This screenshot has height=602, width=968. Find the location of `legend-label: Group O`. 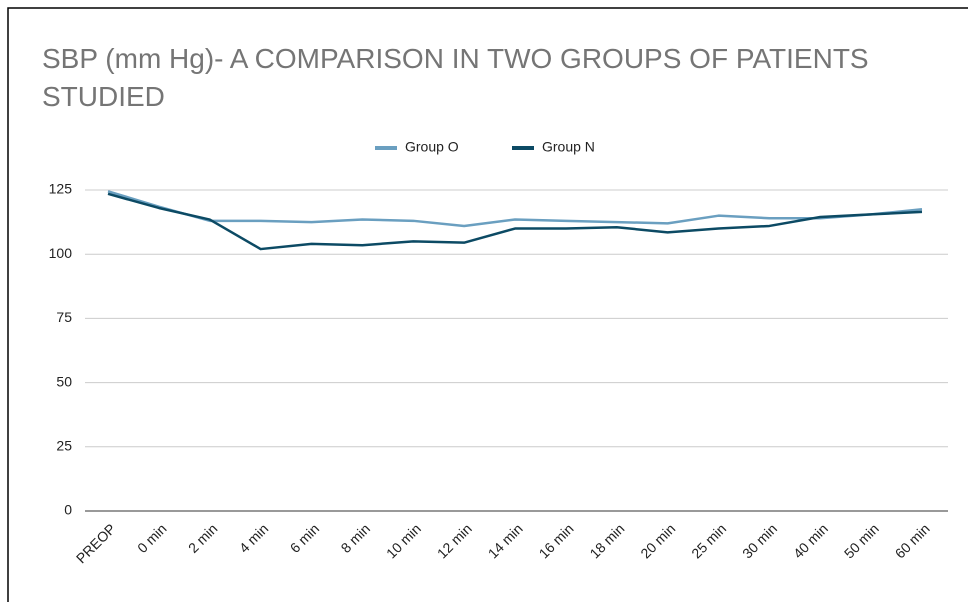

legend-label: Group O is located at coordinates (432, 147).